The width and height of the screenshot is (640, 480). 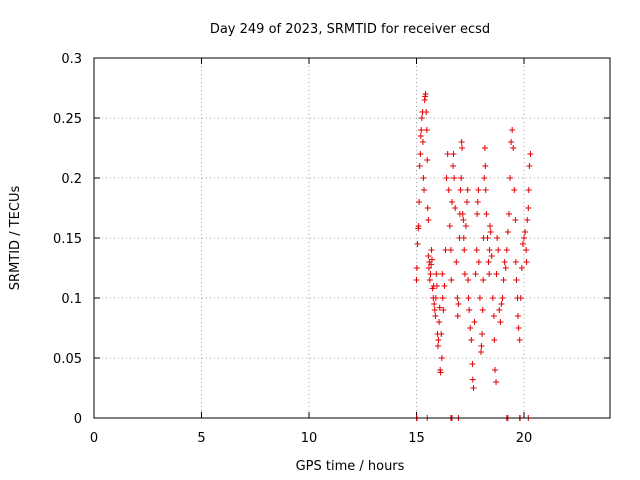 What do you see at coordinates (311, 438) in the screenshot?
I see `x-tick-labels: 0 5 10 15 20` at bounding box center [311, 438].